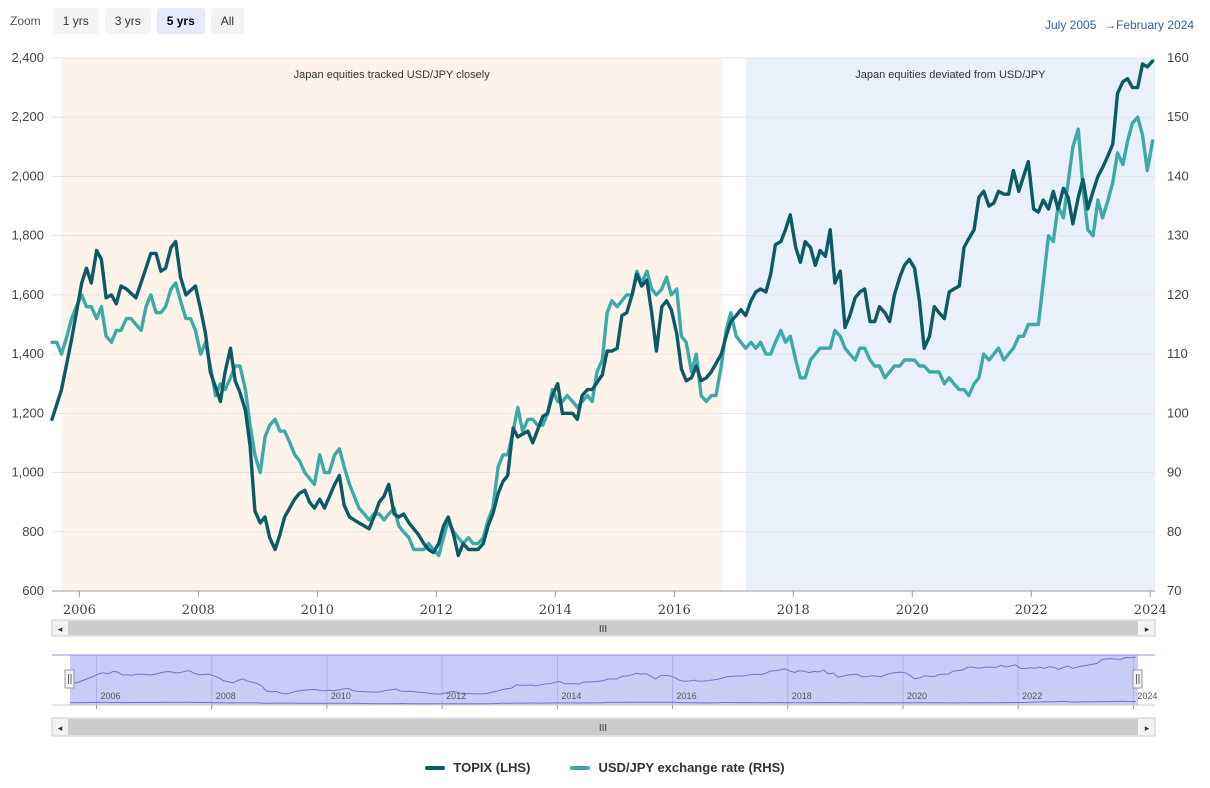 This screenshot has width=1210, height=788. I want to click on range-from-label: July 2005, so click(1071, 25).